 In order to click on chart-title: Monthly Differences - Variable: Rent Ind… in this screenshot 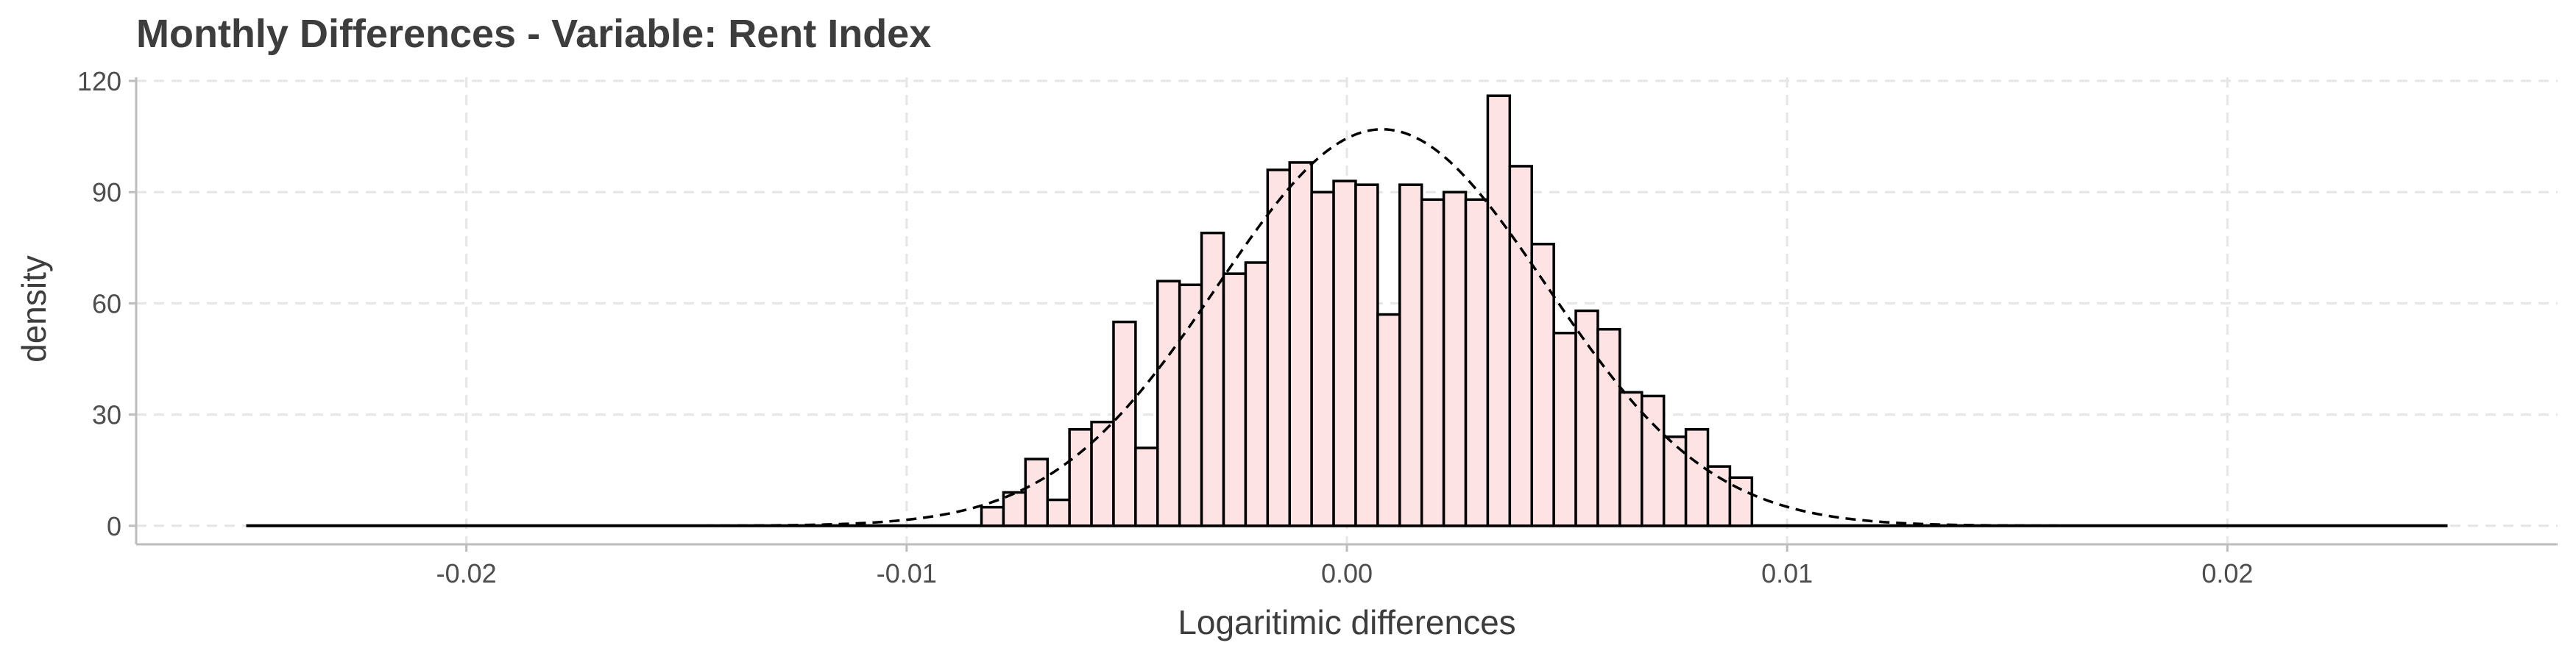, I will do `click(533, 34)`.